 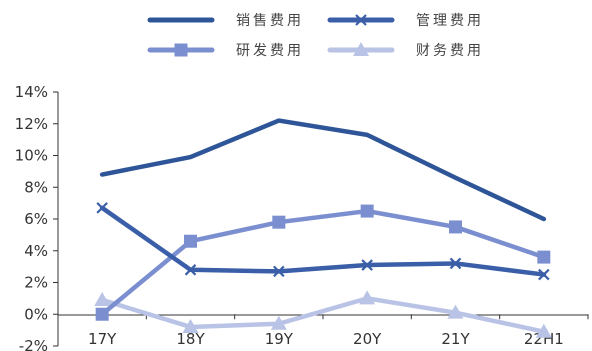 I want to click on x-tick-label: 18Y, so click(x=190, y=339).